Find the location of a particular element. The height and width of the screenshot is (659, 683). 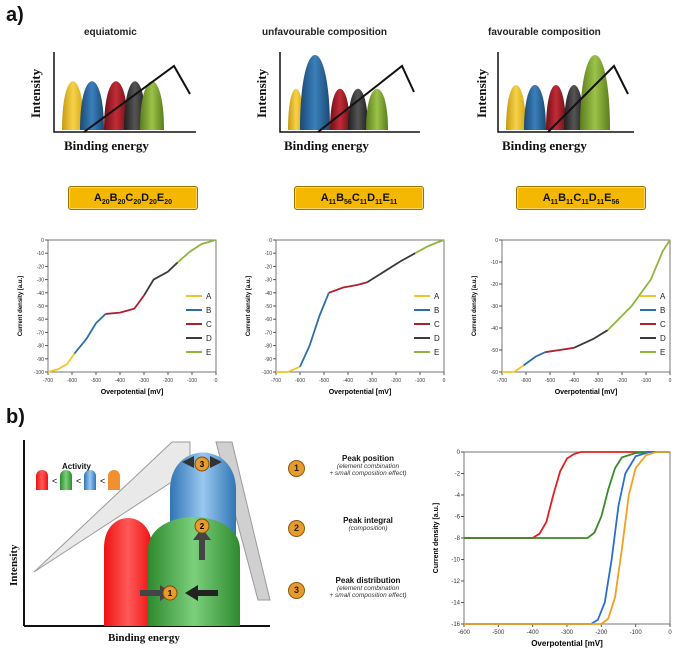

formula-element: B56 is located at coordinates (344, 199).